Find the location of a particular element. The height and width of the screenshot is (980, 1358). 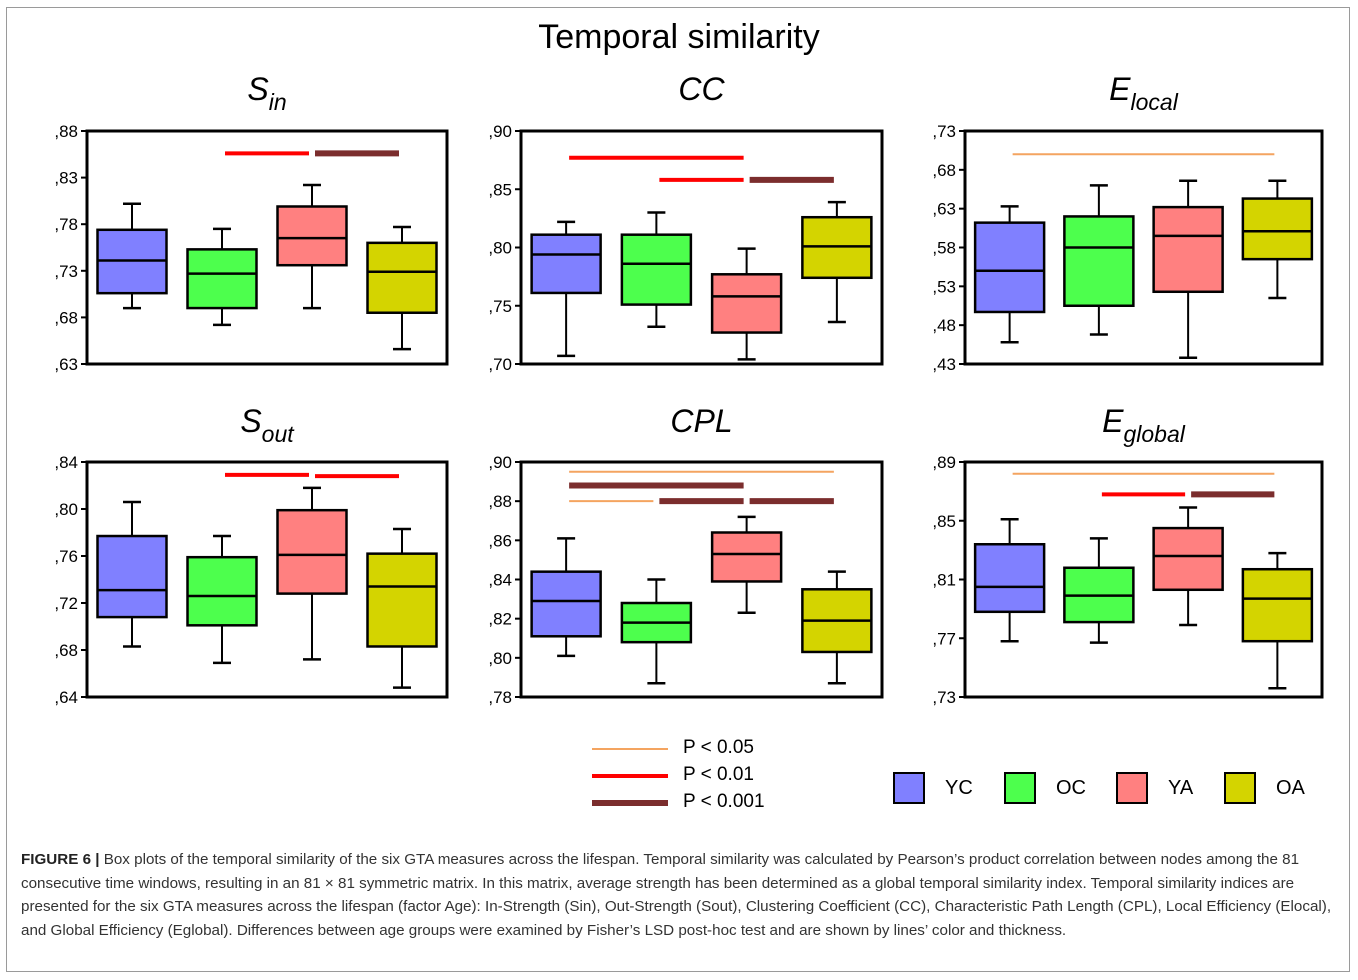

y-tick-label-eglobal: ,81 is located at coordinates (944, 580).